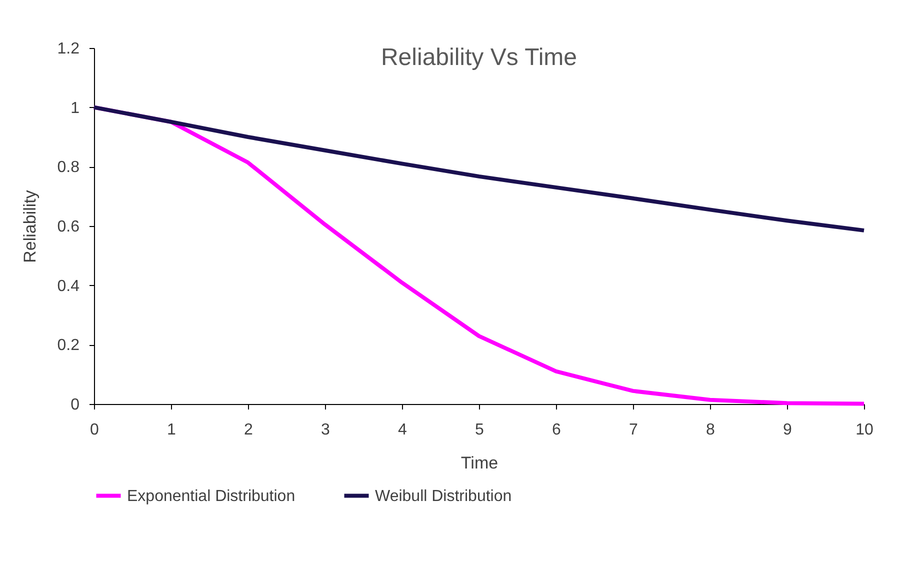  I want to click on legend-label: Weibull Distribution, so click(443, 496).